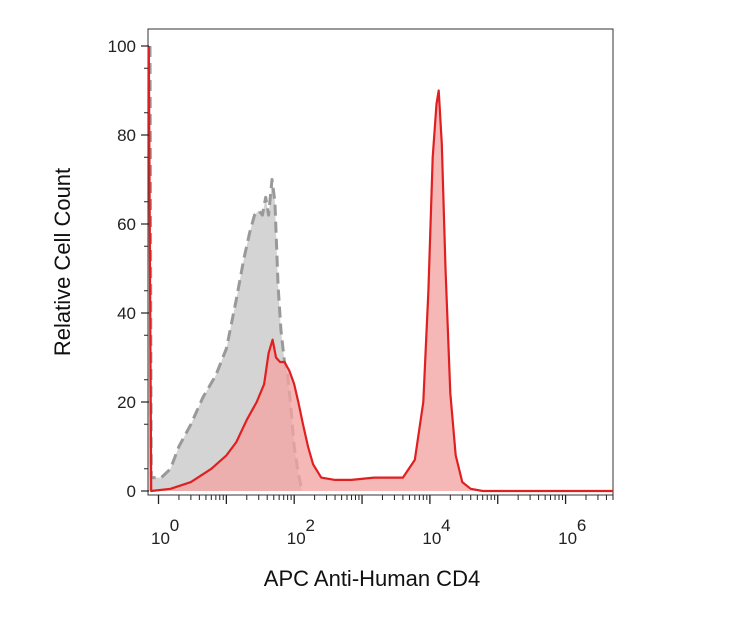 This screenshot has height=638, width=750. What do you see at coordinates (309, 525) in the screenshot?
I see `x-tick-exponent: 2` at bounding box center [309, 525].